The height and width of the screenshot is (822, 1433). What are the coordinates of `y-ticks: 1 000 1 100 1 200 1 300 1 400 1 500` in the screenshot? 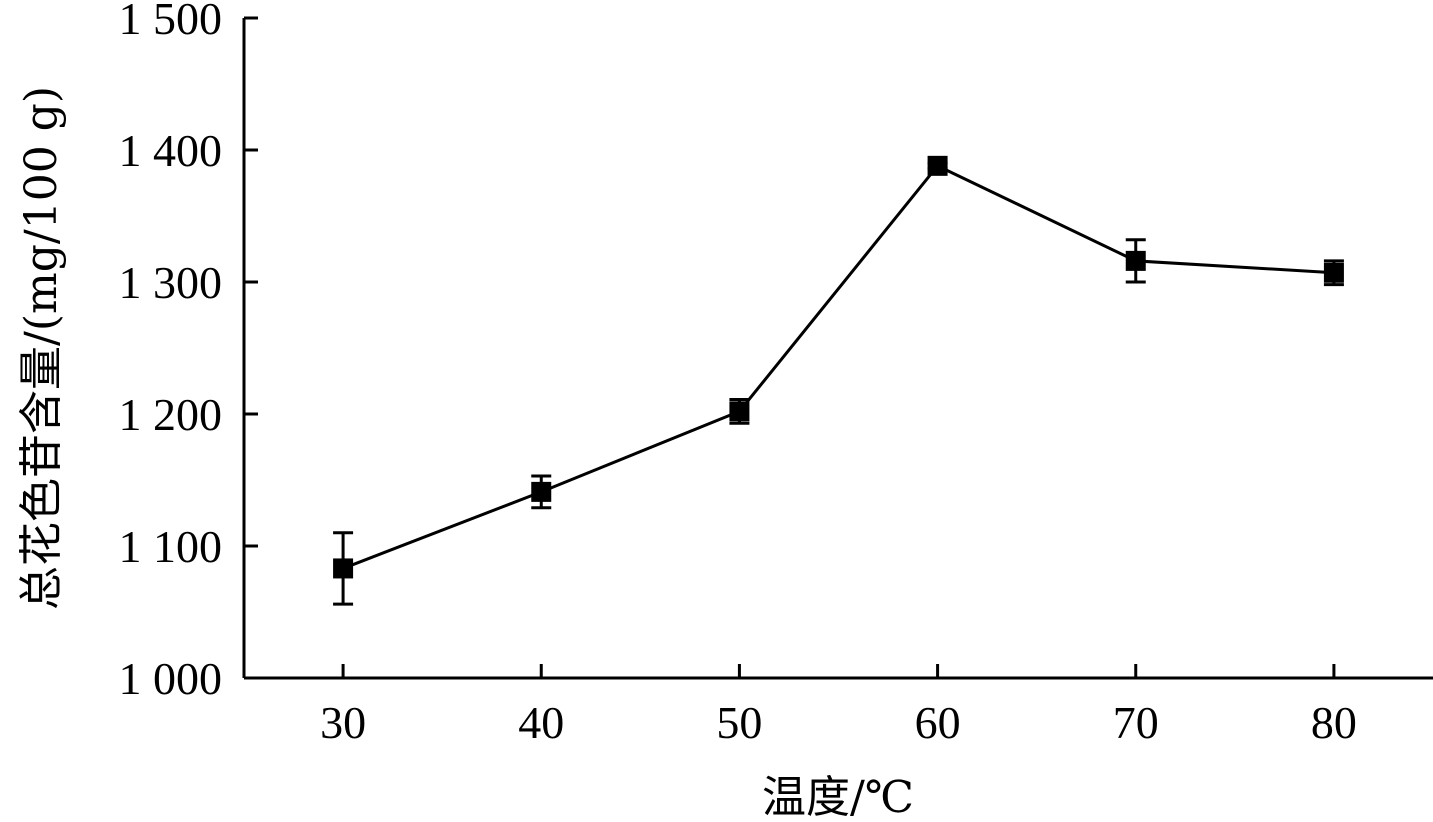 It's located at (188, 352).